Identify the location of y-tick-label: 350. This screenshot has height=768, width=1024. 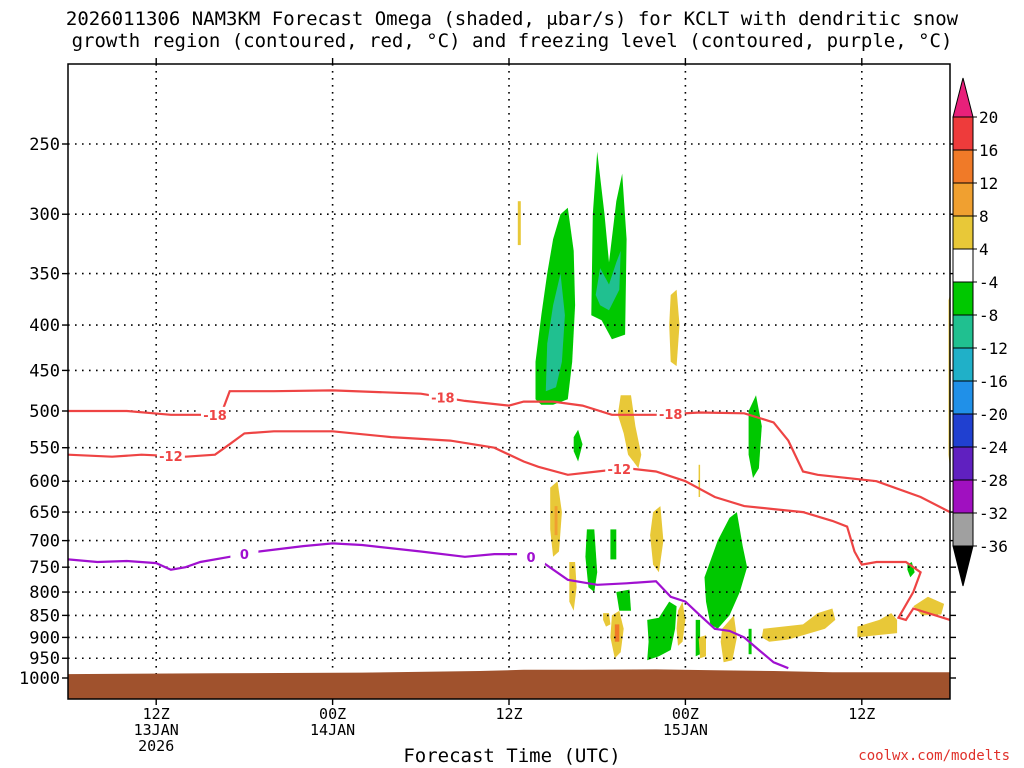
(44, 275).